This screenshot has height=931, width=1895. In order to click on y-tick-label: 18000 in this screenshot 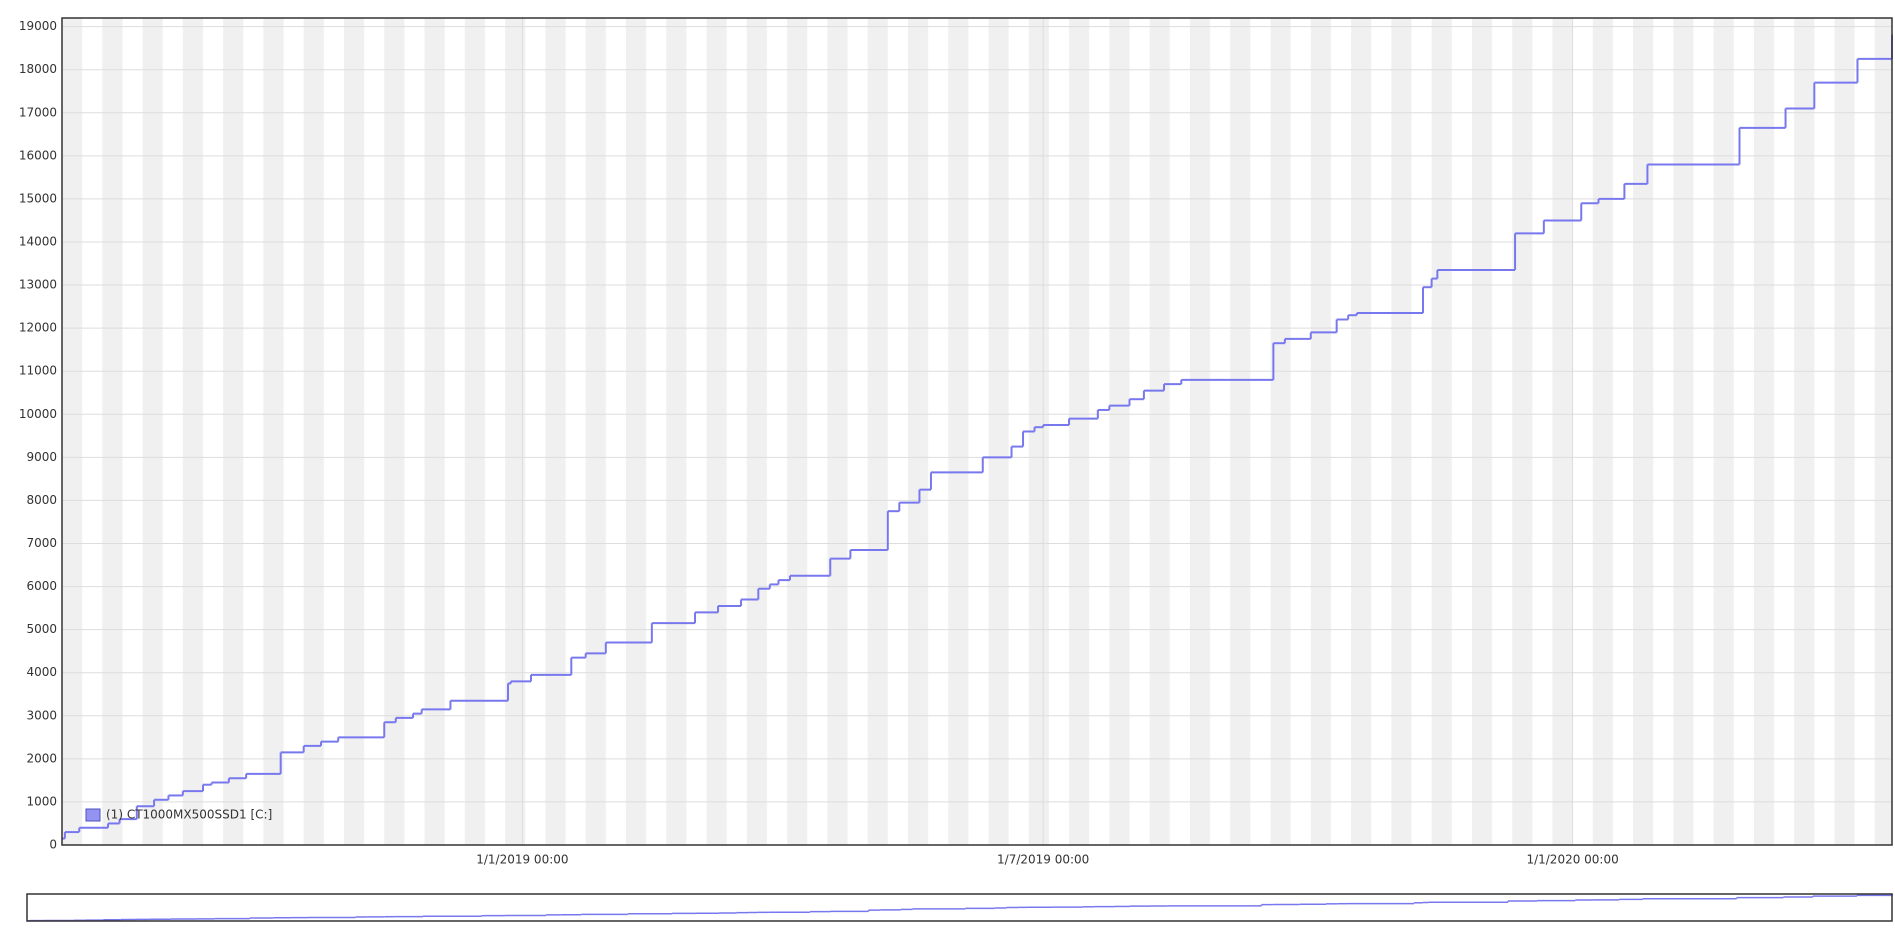, I will do `click(38, 69)`.